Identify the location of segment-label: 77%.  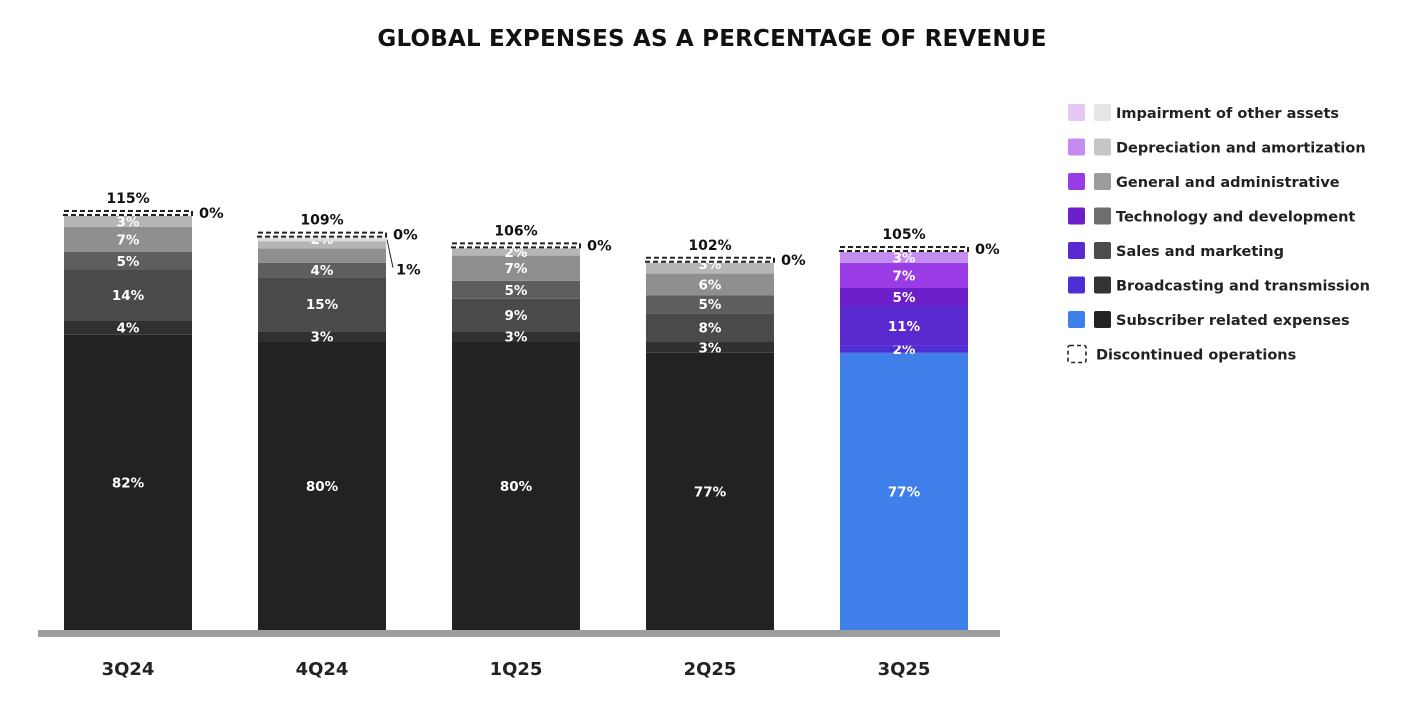
(904, 492).